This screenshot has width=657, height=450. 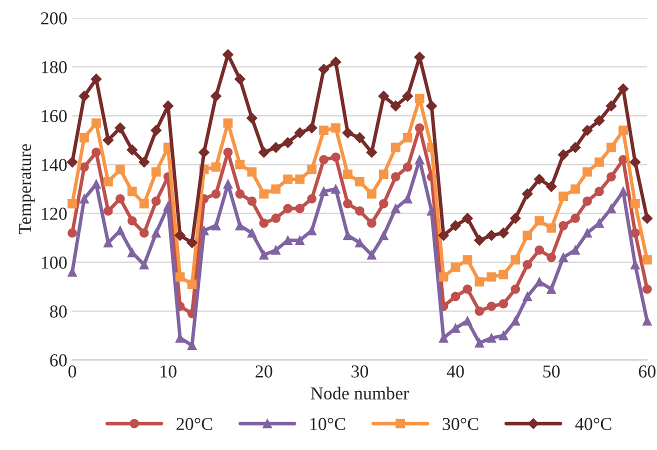 I want to click on y-tick-label: 180, so click(x=54, y=67).